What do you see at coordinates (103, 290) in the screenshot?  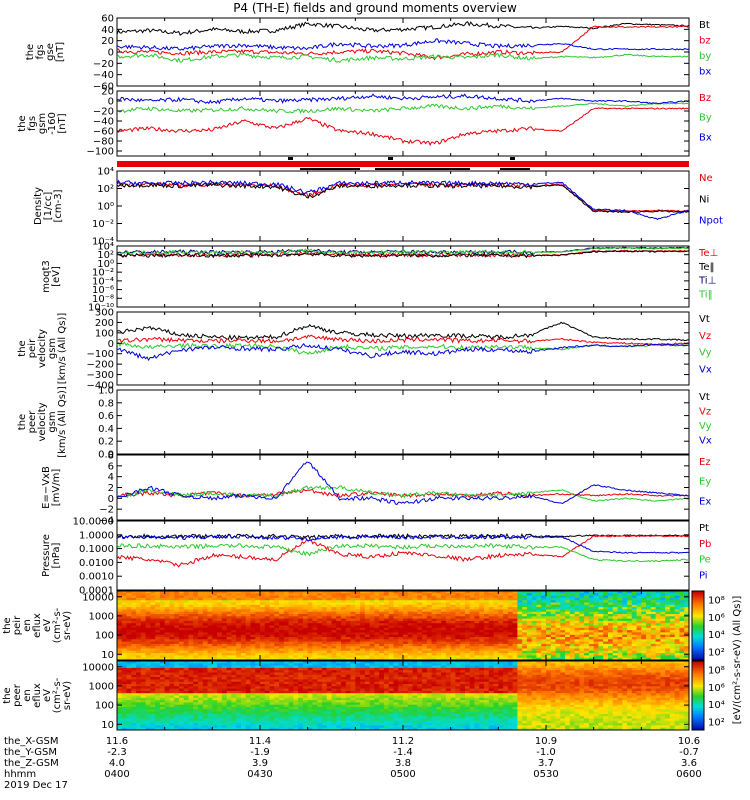 I see `y-tick-label: 10⁻⁶` at bounding box center [103, 290].